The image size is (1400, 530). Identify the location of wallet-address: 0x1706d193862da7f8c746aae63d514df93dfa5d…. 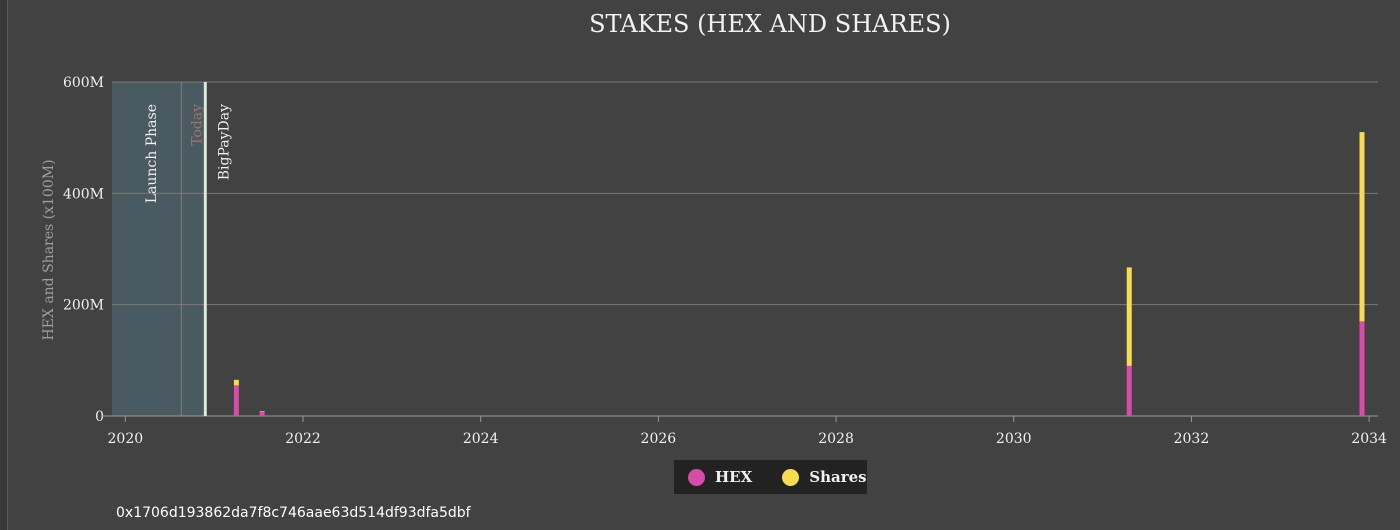
(293, 513).